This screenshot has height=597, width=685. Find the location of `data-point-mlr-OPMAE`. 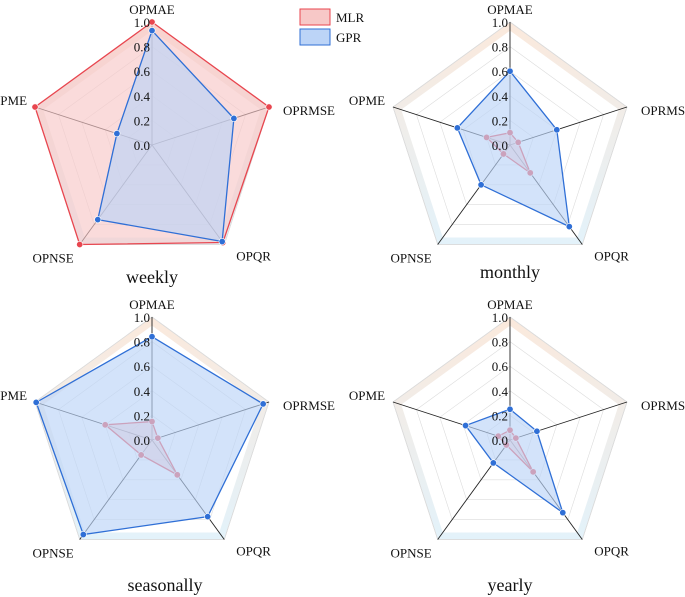

data-point-mlr-OPMAE is located at coordinates (152, 22).